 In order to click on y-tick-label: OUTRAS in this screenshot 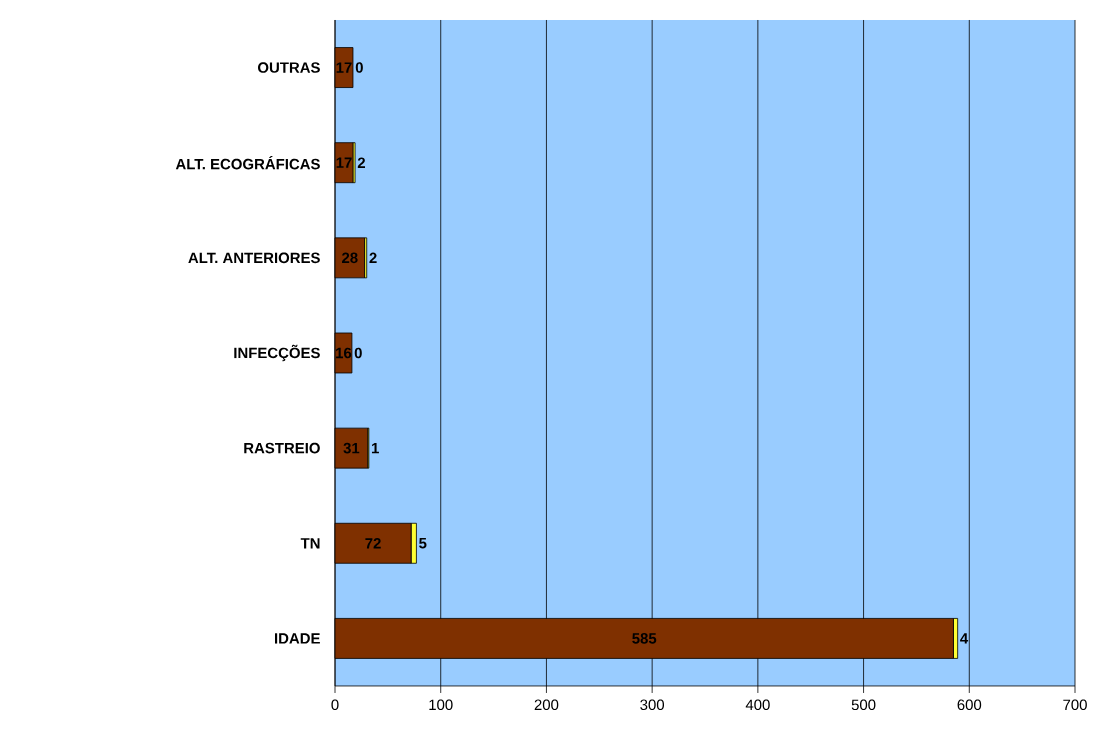, I will do `click(289, 67)`.